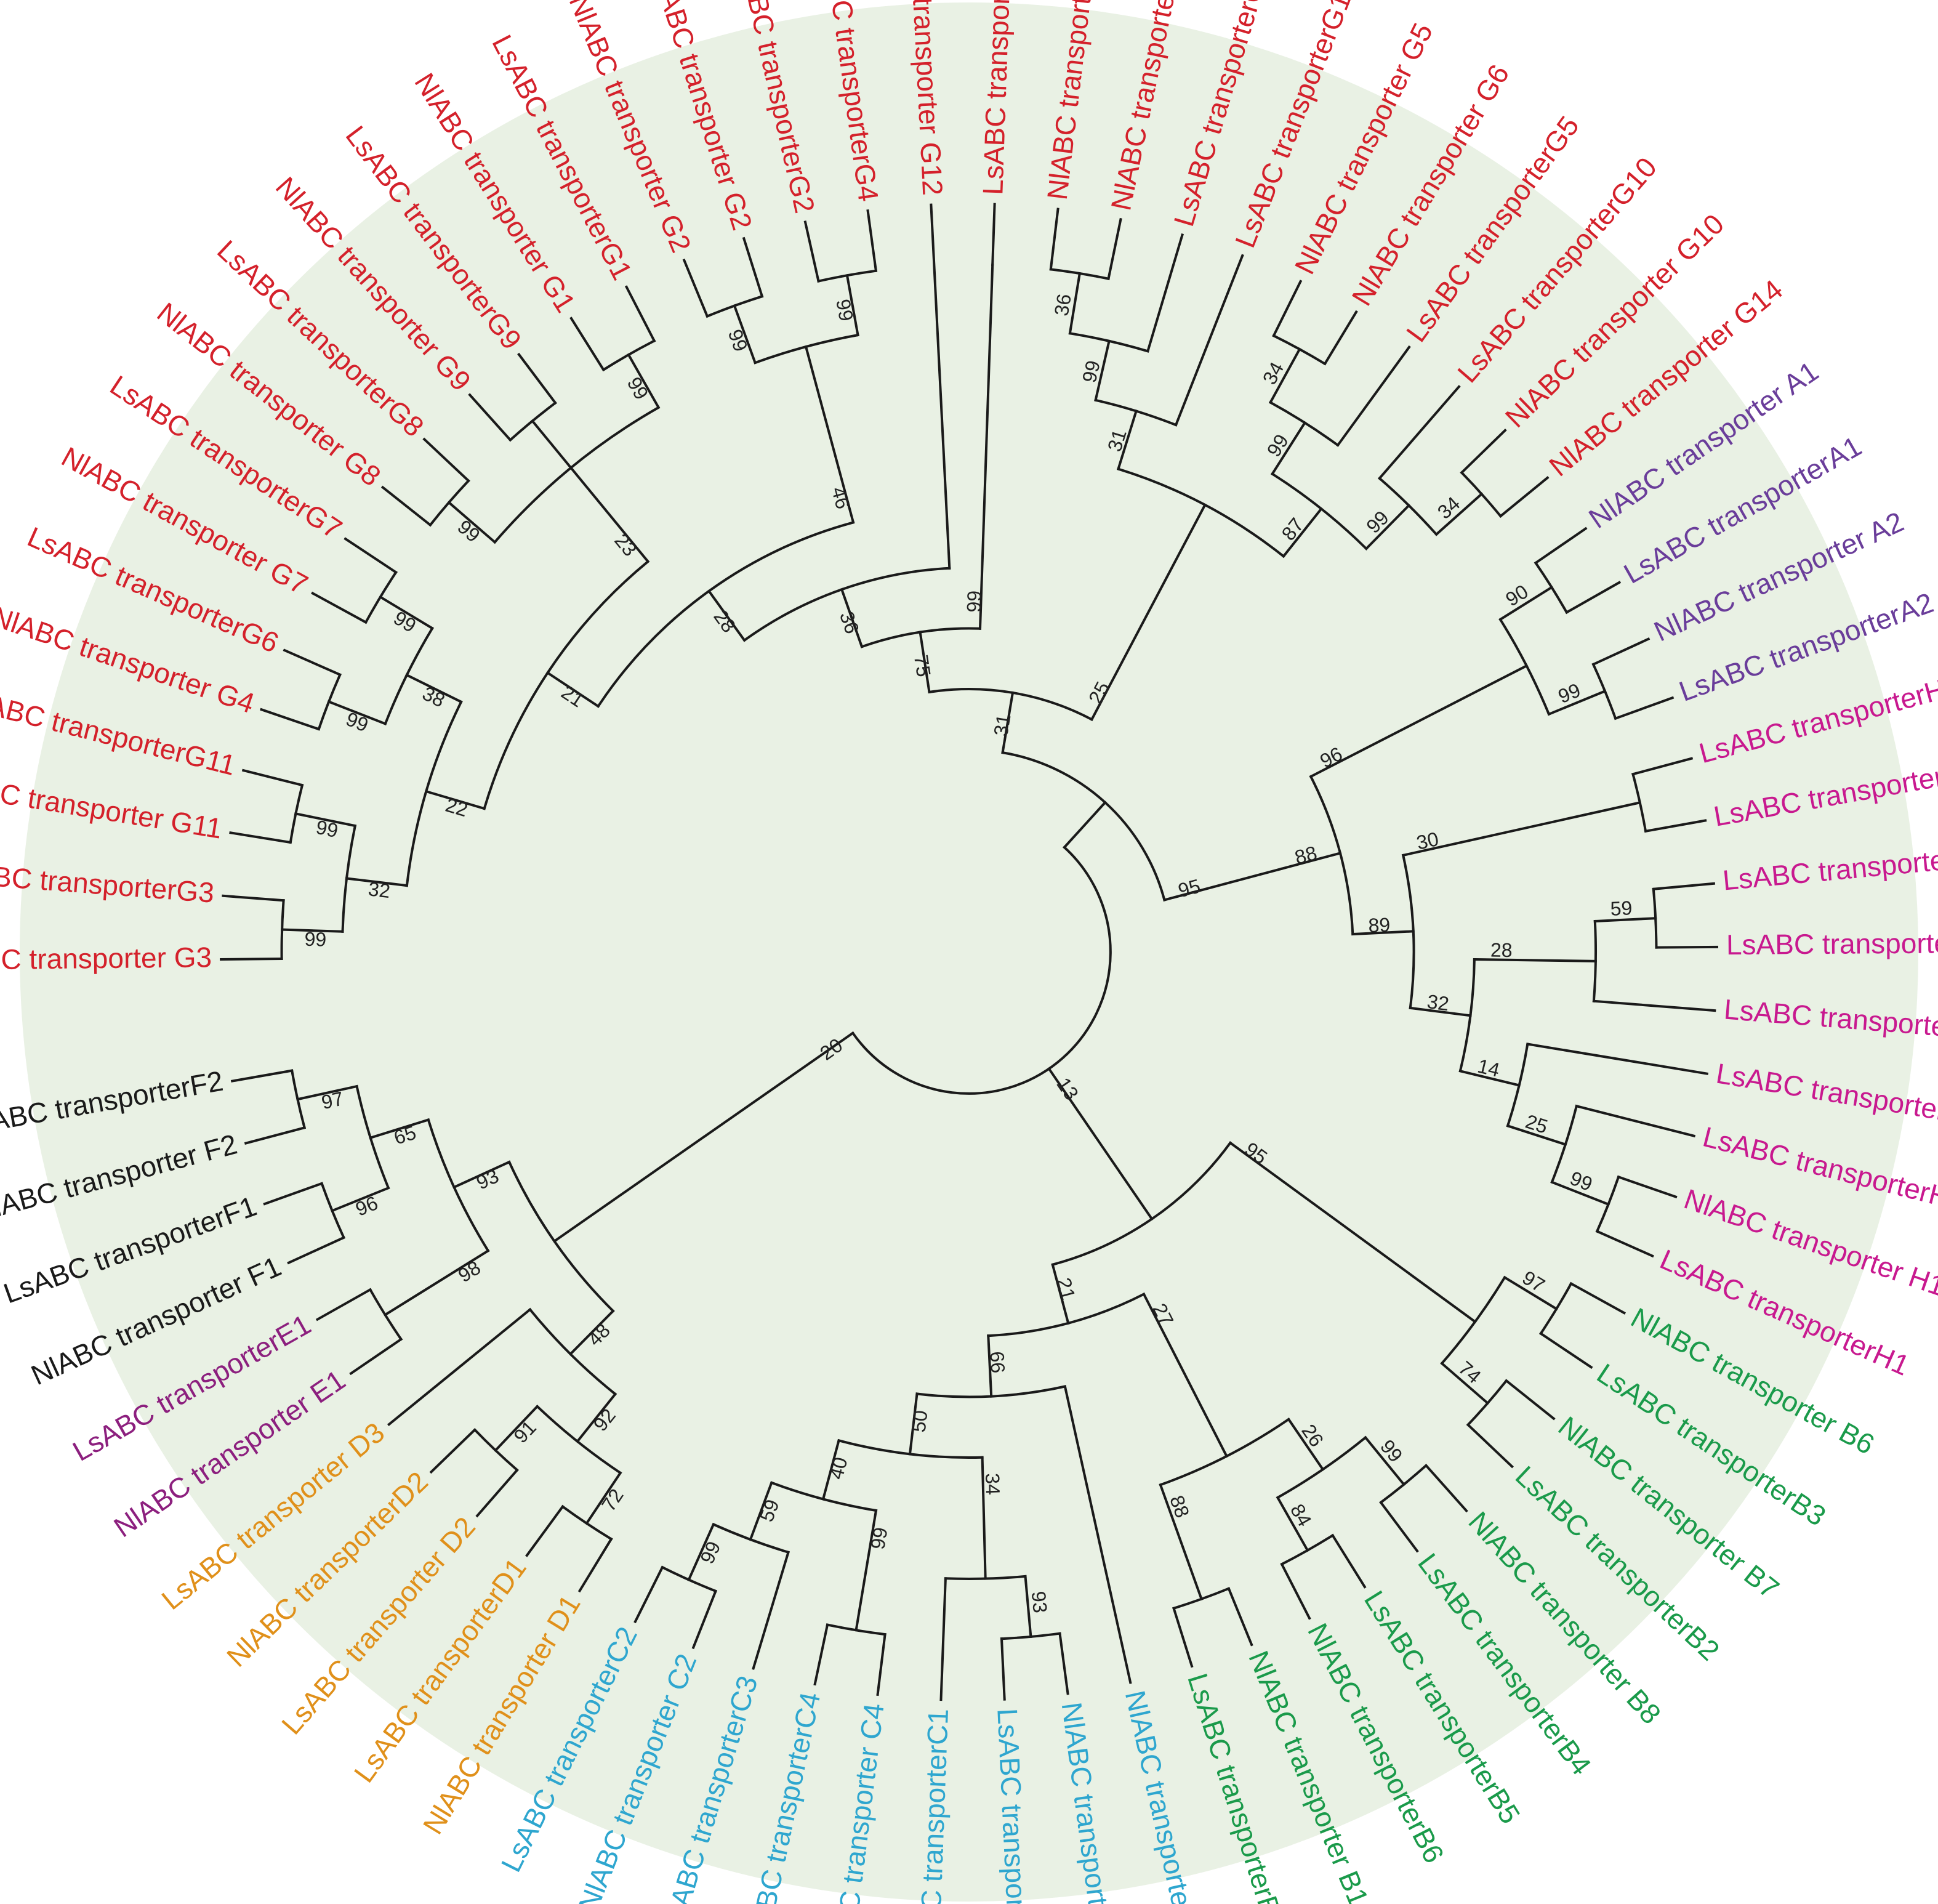 The height and width of the screenshot is (1904, 1938). I want to click on bootstrap-value: 59, so click(1621, 908).